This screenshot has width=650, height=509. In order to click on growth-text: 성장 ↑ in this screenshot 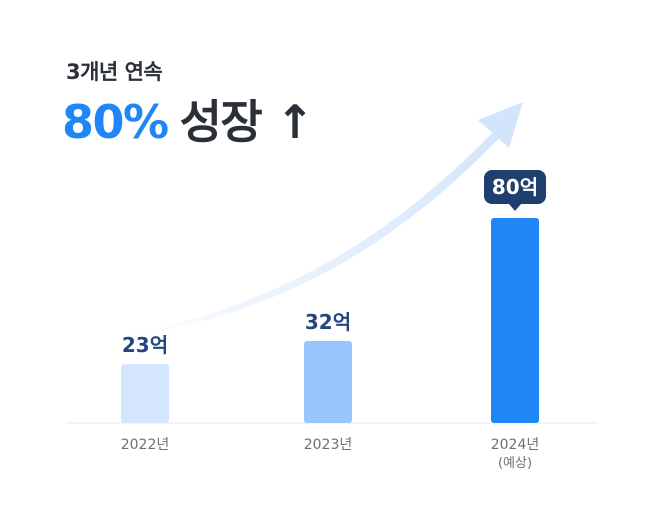, I will do `click(247, 122)`.